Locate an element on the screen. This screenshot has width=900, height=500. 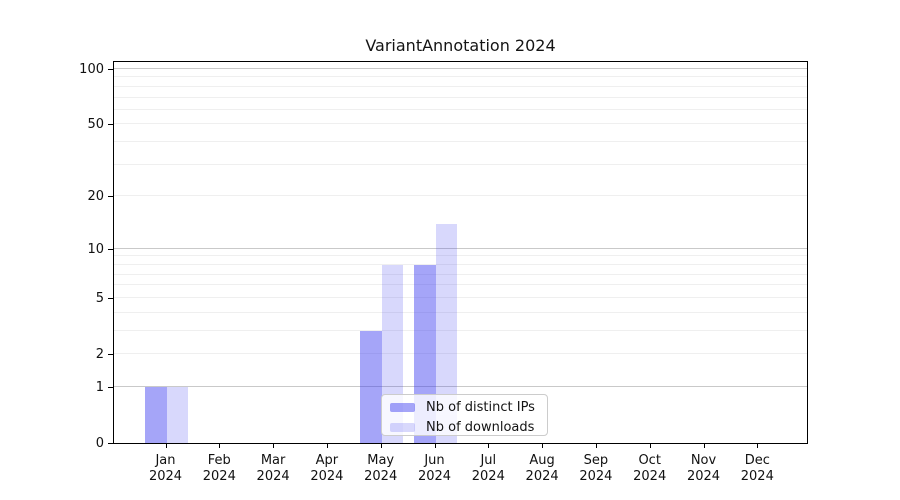
x-tick-label-apr: Apr 2024 is located at coordinates (327, 468).